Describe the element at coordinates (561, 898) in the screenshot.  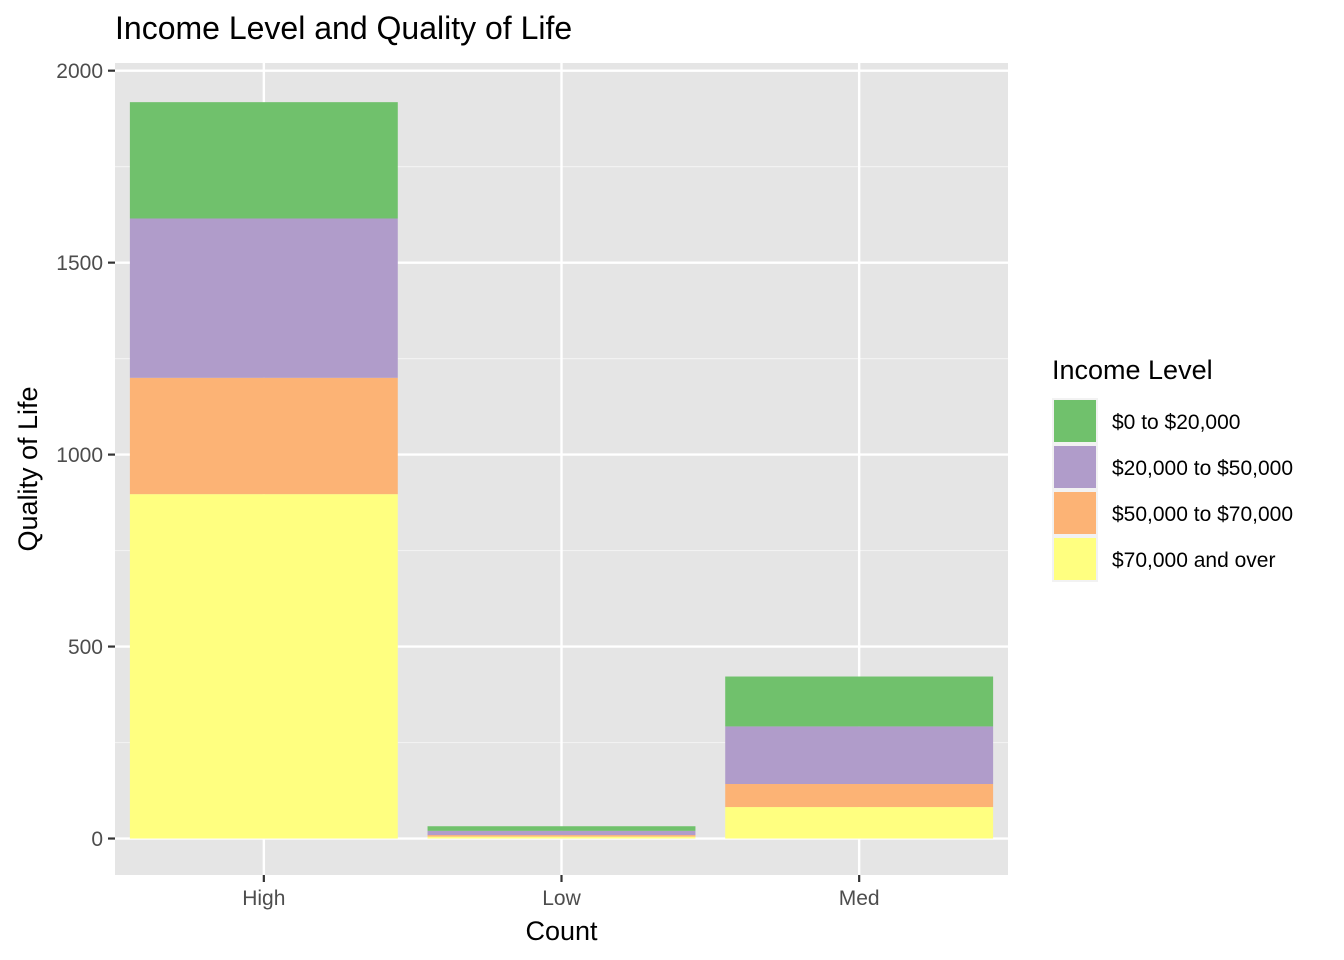
I see `x-tick-label: Low` at that location.